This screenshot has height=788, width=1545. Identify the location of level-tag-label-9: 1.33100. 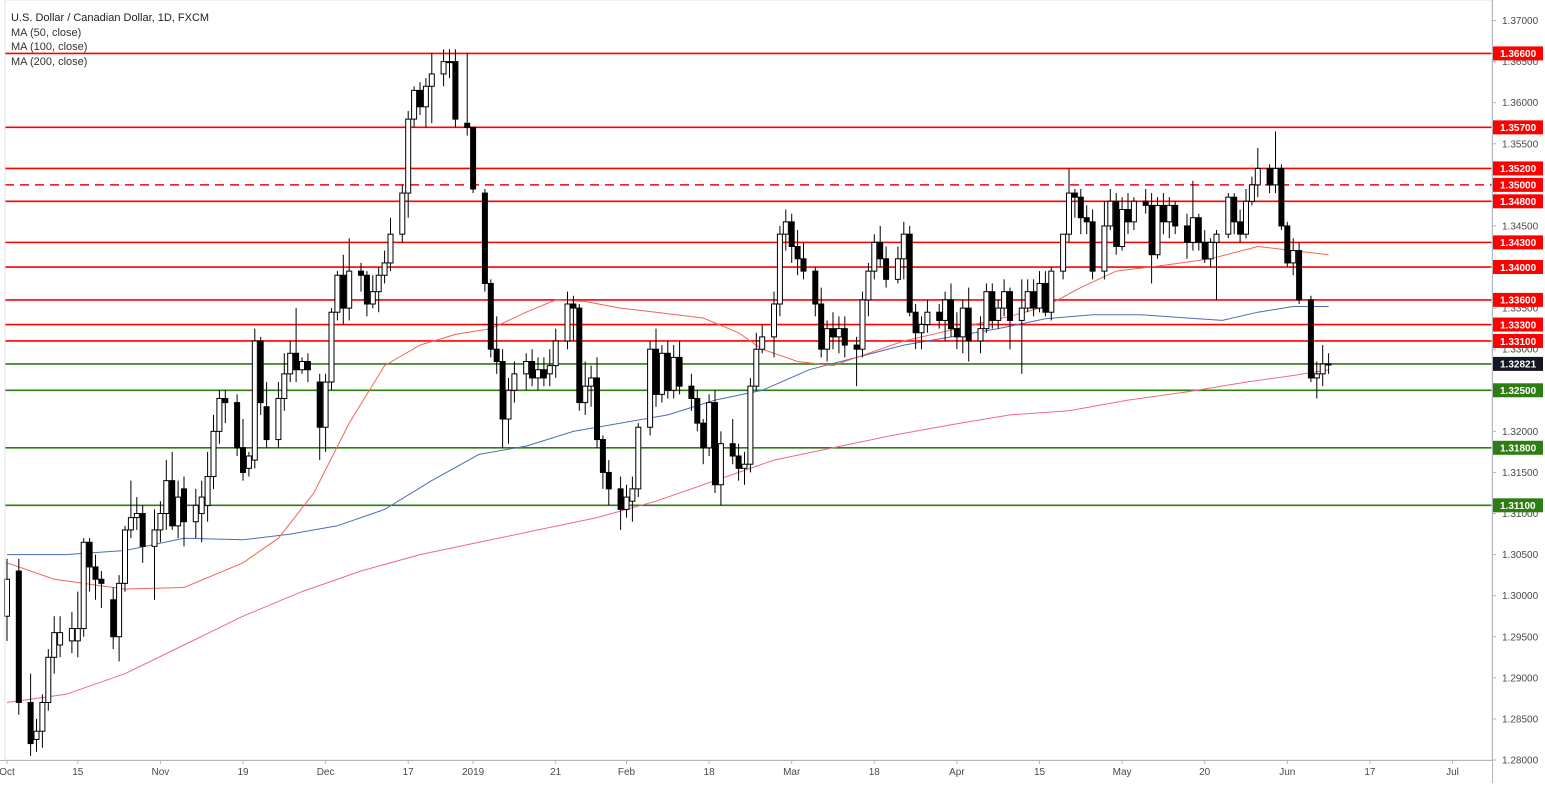
(1518, 342).